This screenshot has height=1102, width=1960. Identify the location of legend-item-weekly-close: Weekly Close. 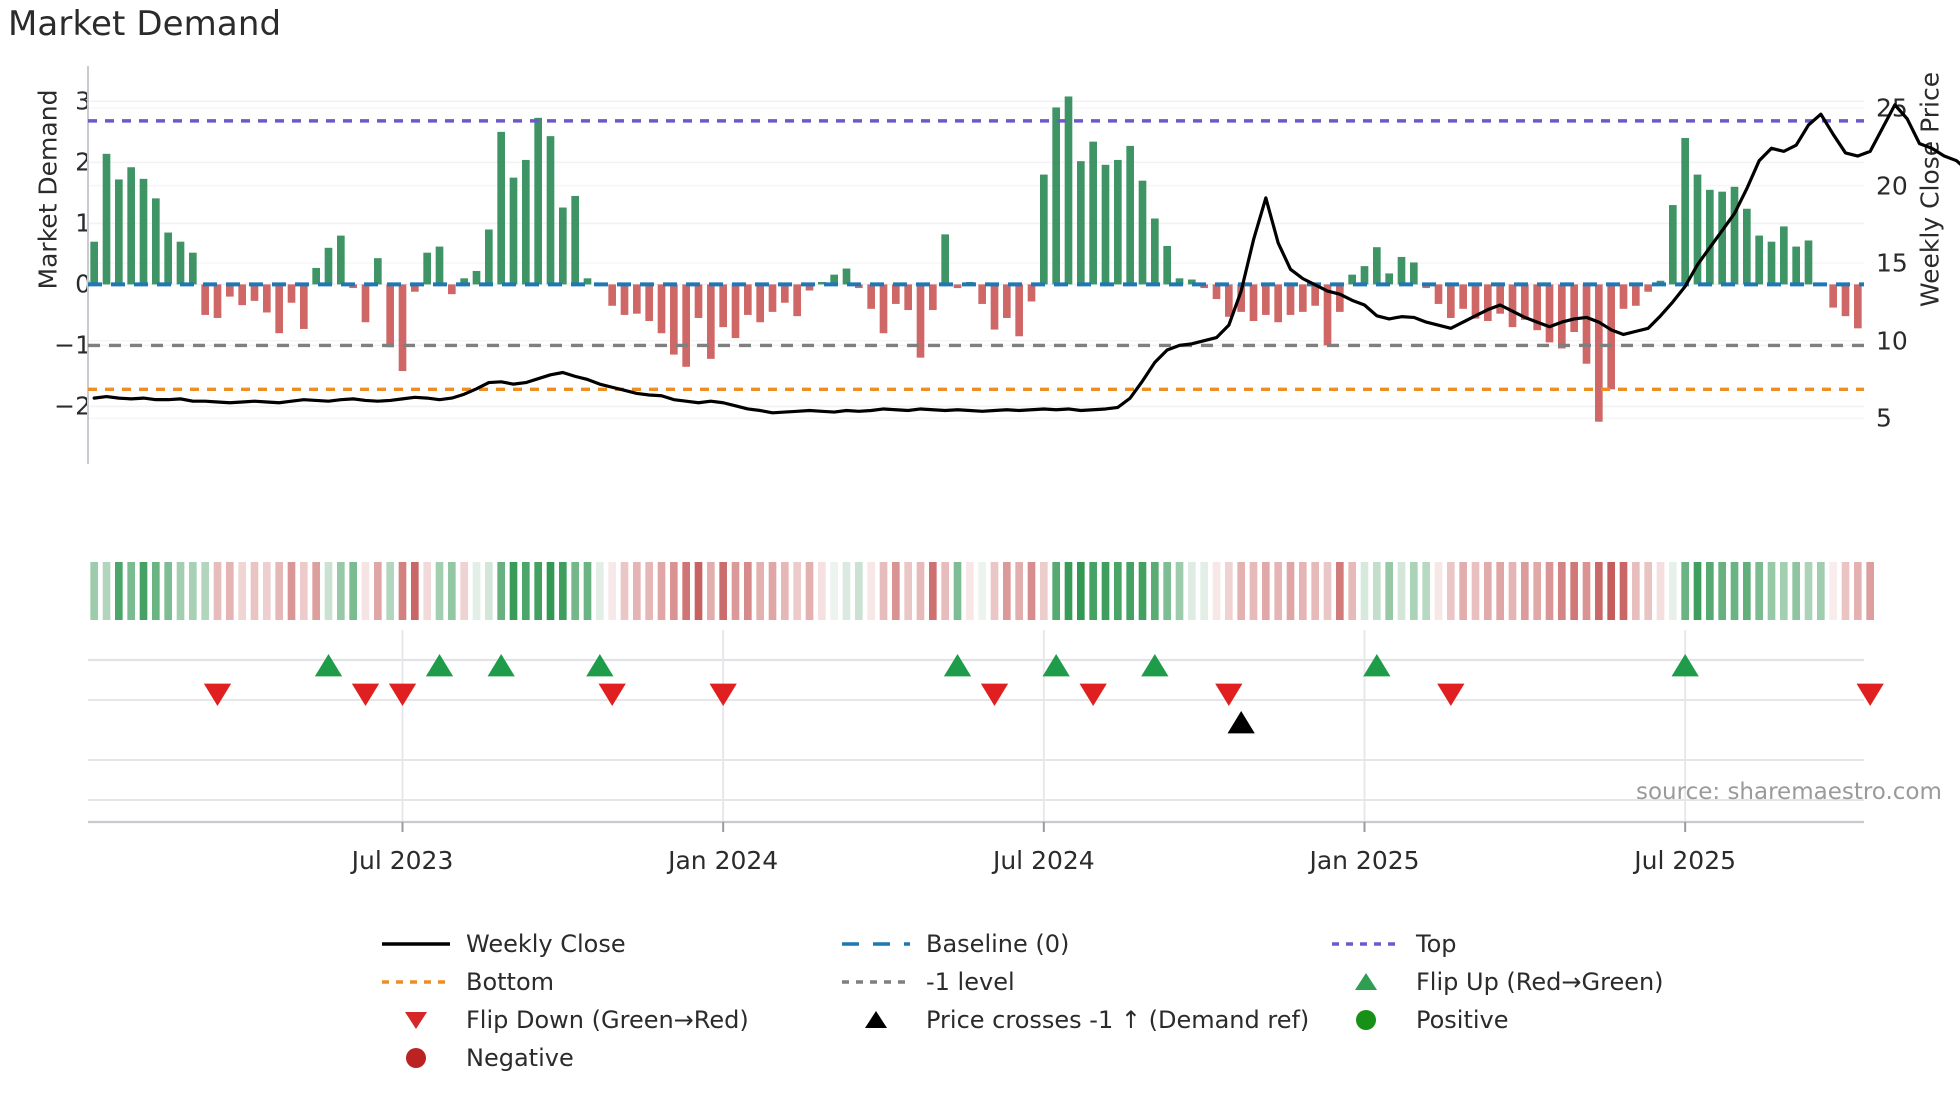
(610, 944).